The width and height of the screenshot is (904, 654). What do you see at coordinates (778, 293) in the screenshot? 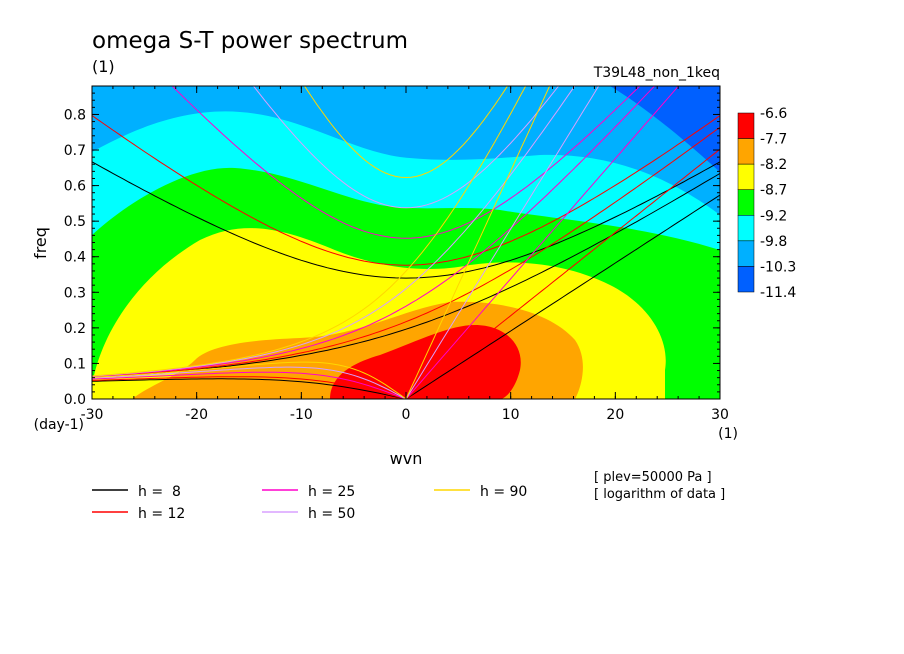
I see `colorbar-level-label: -11.4` at bounding box center [778, 293].